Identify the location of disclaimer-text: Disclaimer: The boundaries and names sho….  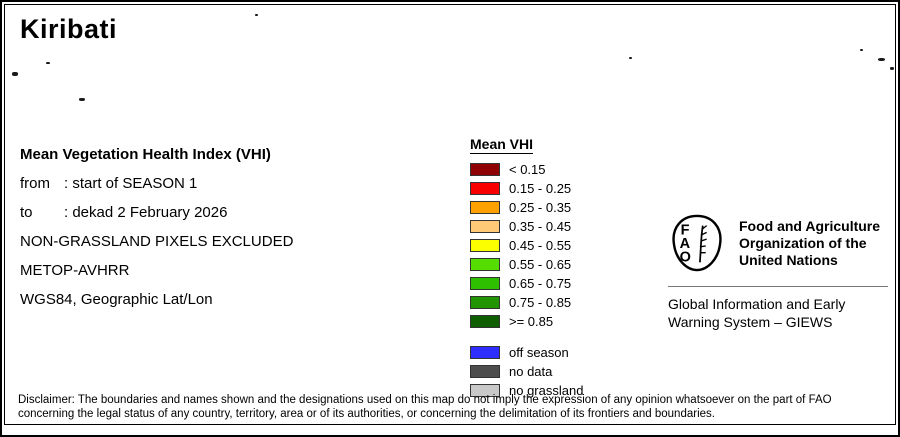
(425, 407).